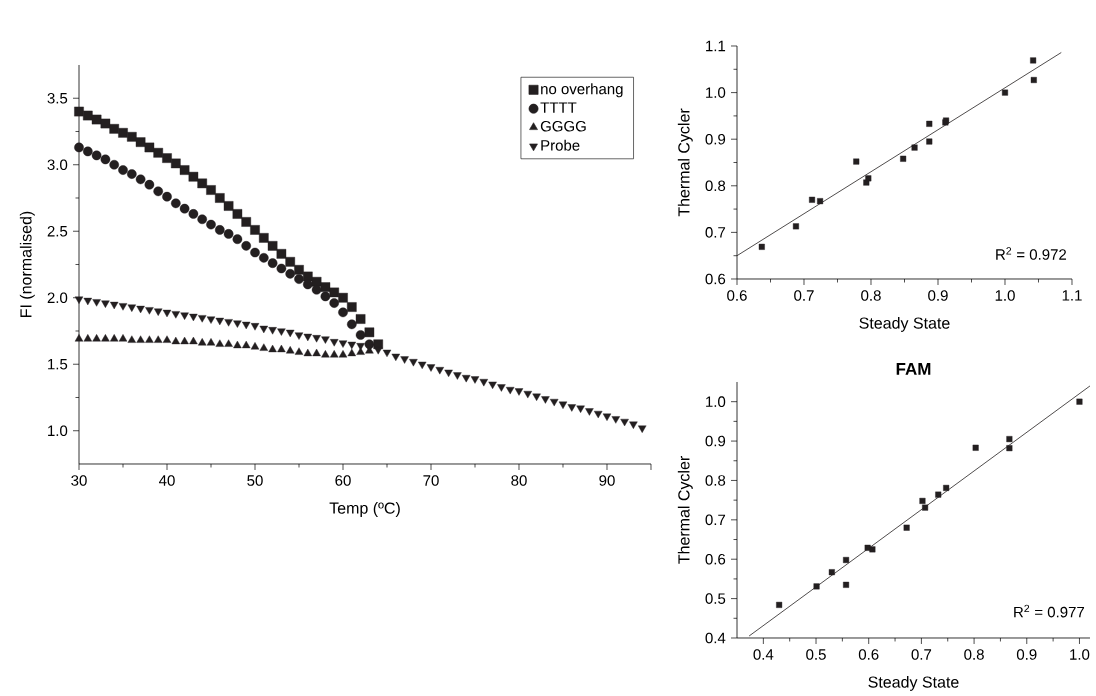 The height and width of the screenshot is (696, 1096). Describe the element at coordinates (431, 480) in the screenshot. I see `x-tick-label: 70` at that location.